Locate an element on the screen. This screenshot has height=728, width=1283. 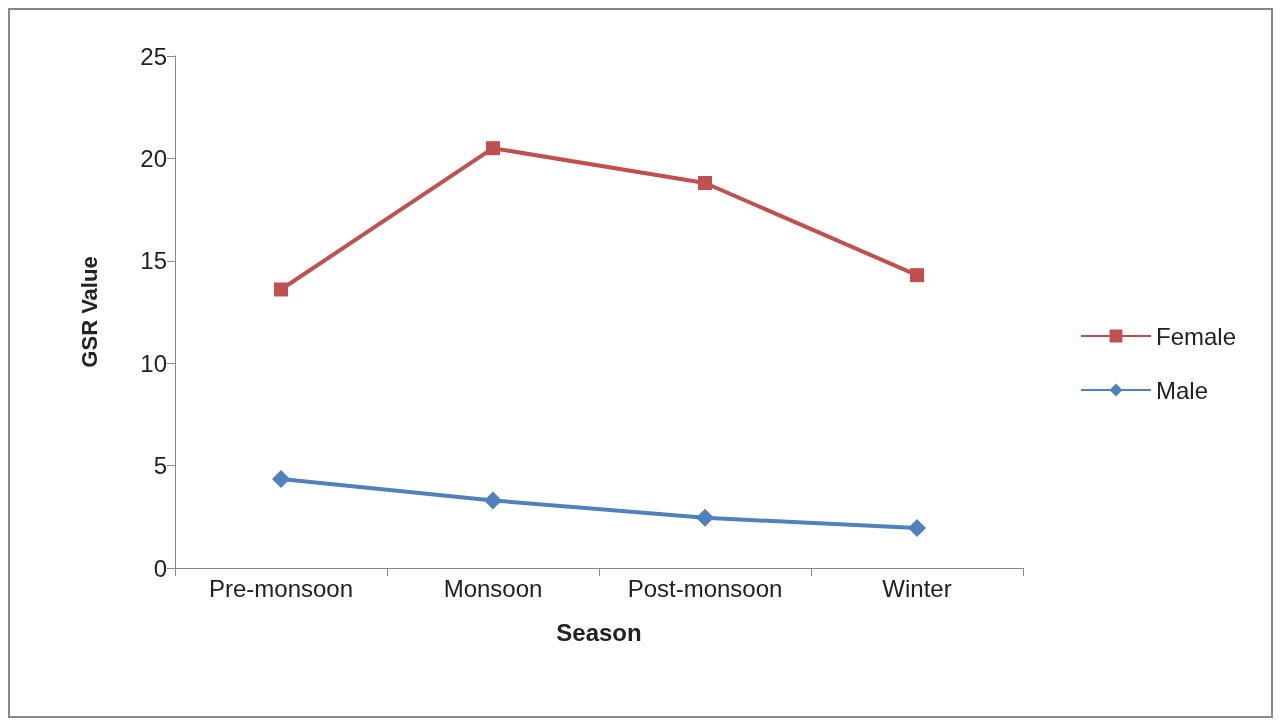
x-tick-label: Pre-monsoon is located at coordinates (281, 588).